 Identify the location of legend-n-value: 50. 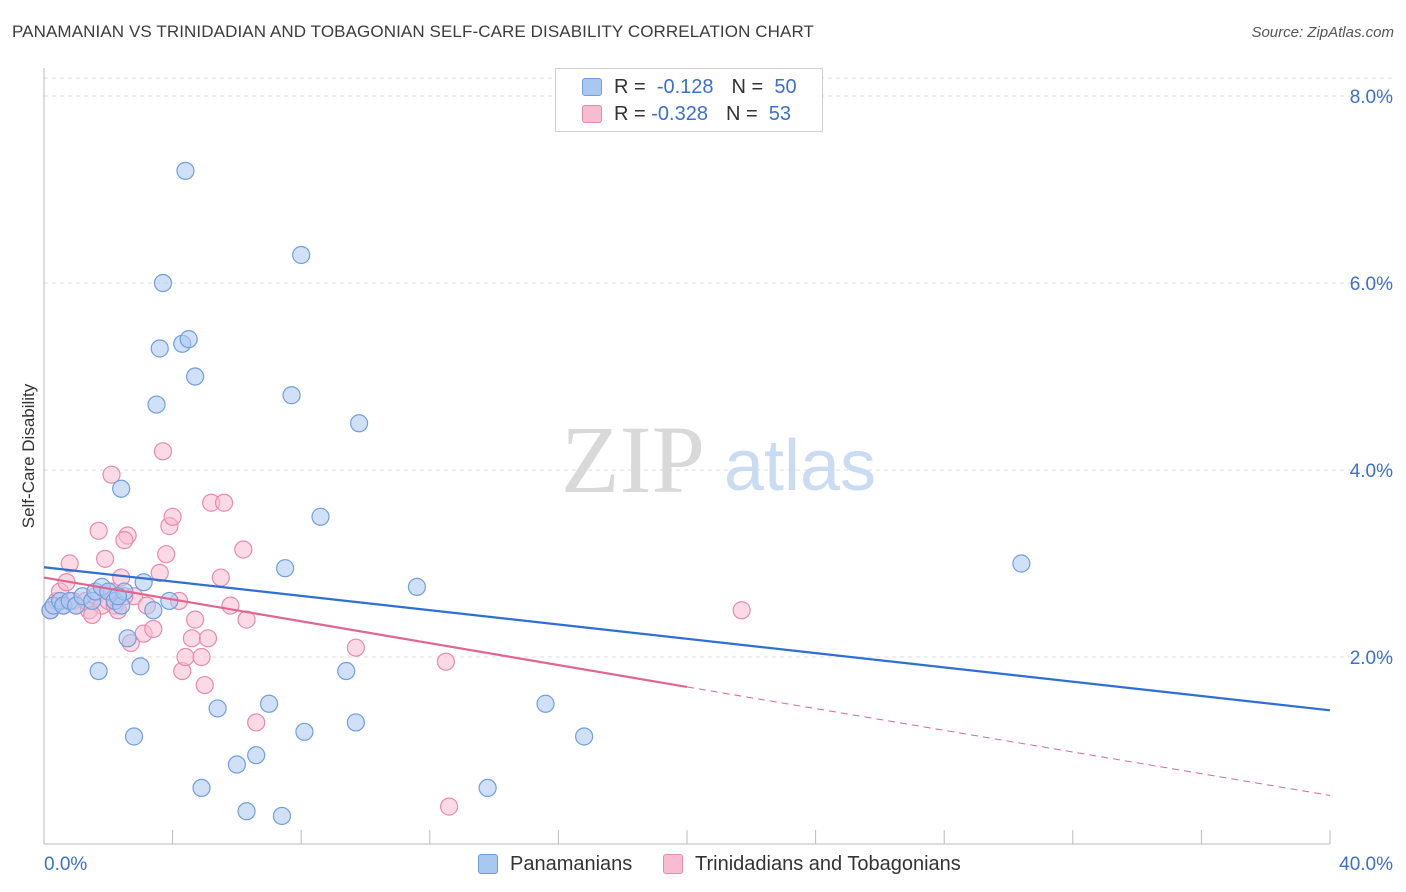
(785, 86).